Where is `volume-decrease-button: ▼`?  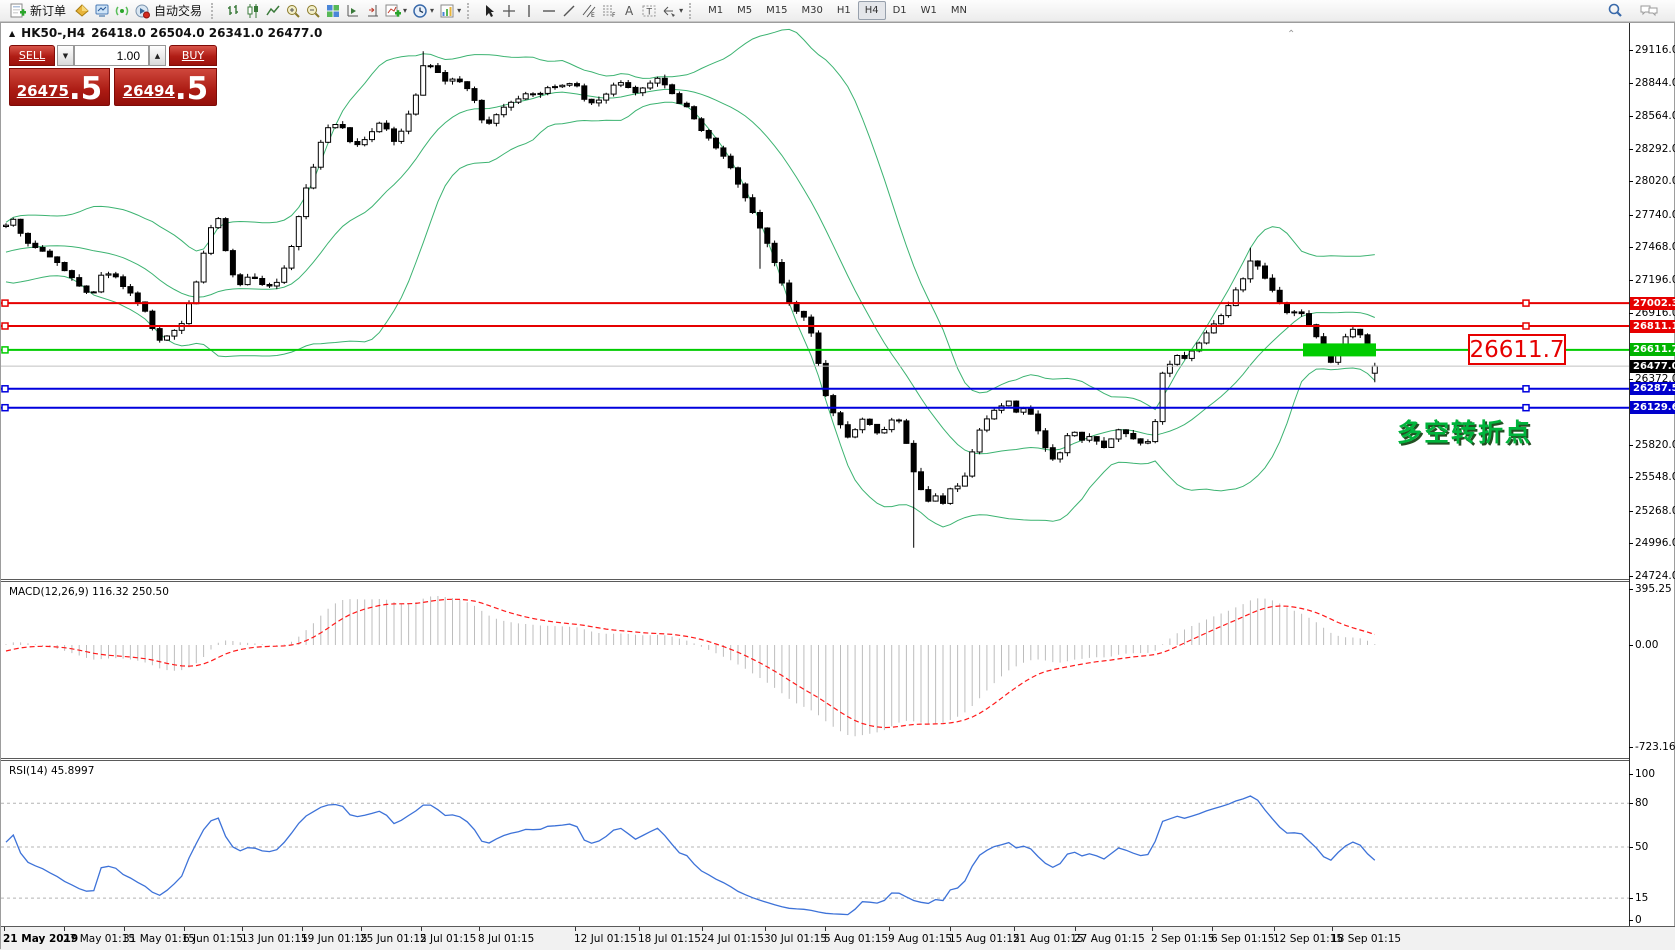 volume-decrease-button: ▼ is located at coordinates (65, 55).